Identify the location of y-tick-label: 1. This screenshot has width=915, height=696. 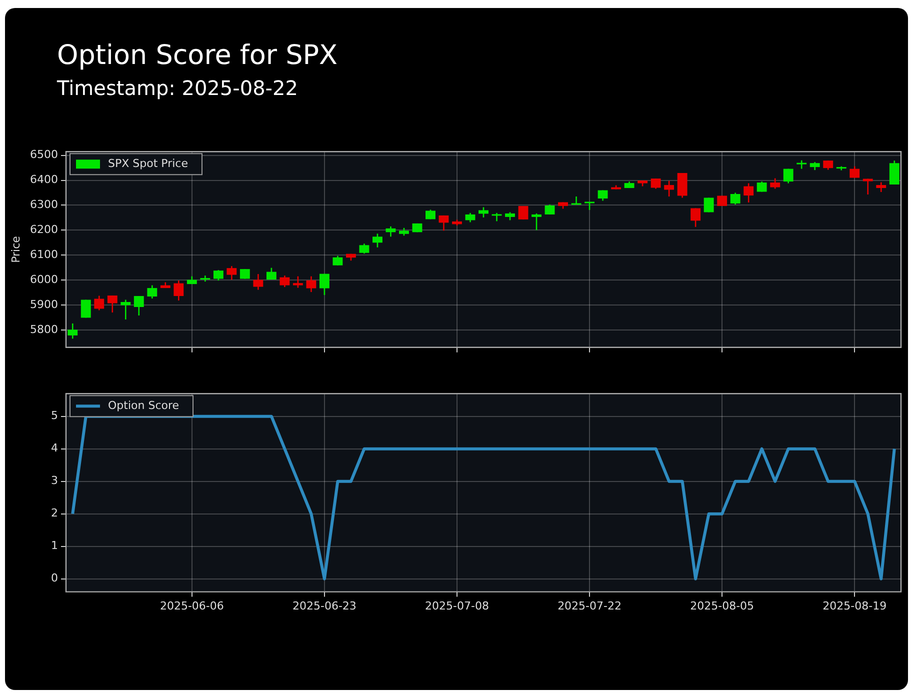
(54, 545).